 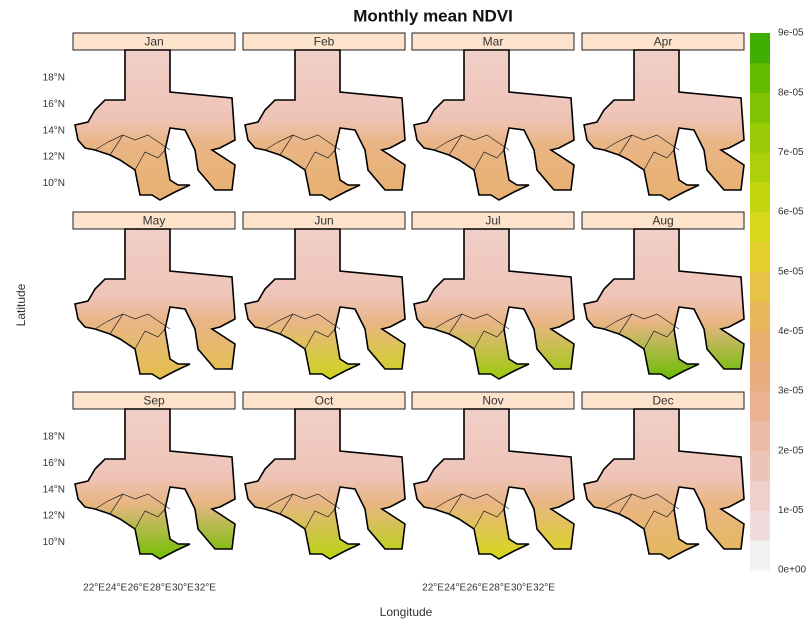 What do you see at coordinates (153, 42) in the screenshot?
I see `facet-label: Jan` at bounding box center [153, 42].